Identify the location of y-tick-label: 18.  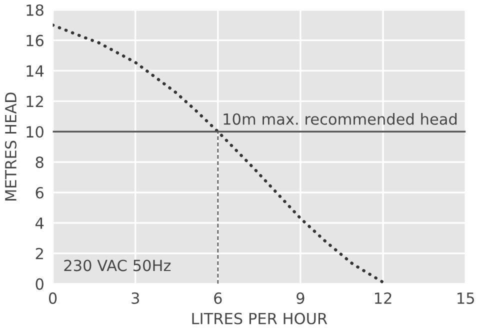
(35, 10).